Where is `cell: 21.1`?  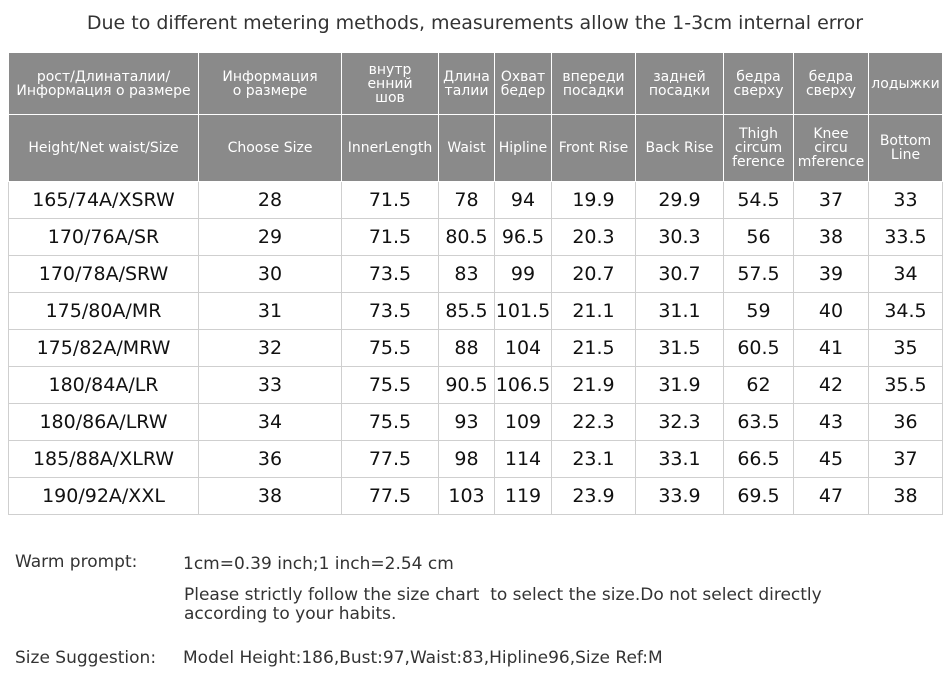 cell: 21.1 is located at coordinates (593, 311).